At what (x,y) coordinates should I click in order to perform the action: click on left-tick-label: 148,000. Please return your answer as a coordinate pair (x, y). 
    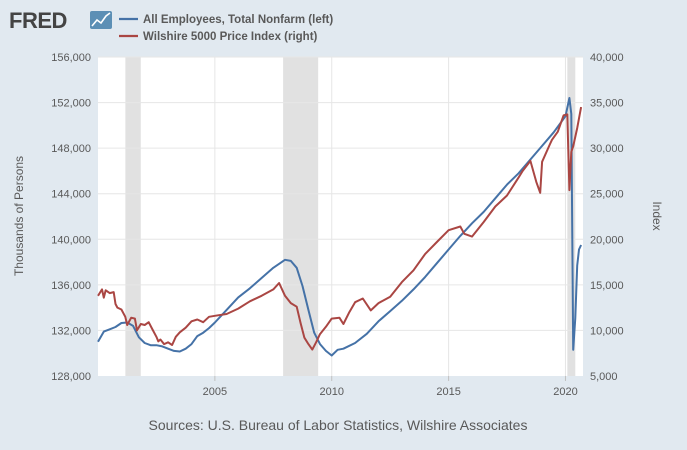
    Looking at the image, I should click on (71, 149).